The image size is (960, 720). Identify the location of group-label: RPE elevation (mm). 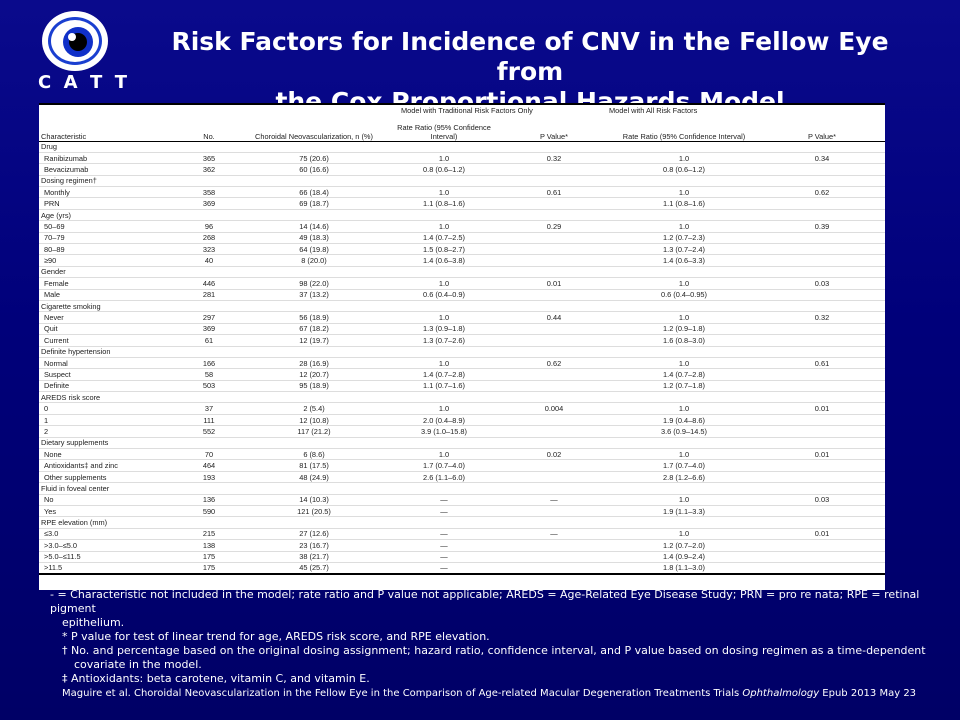
(462, 522).